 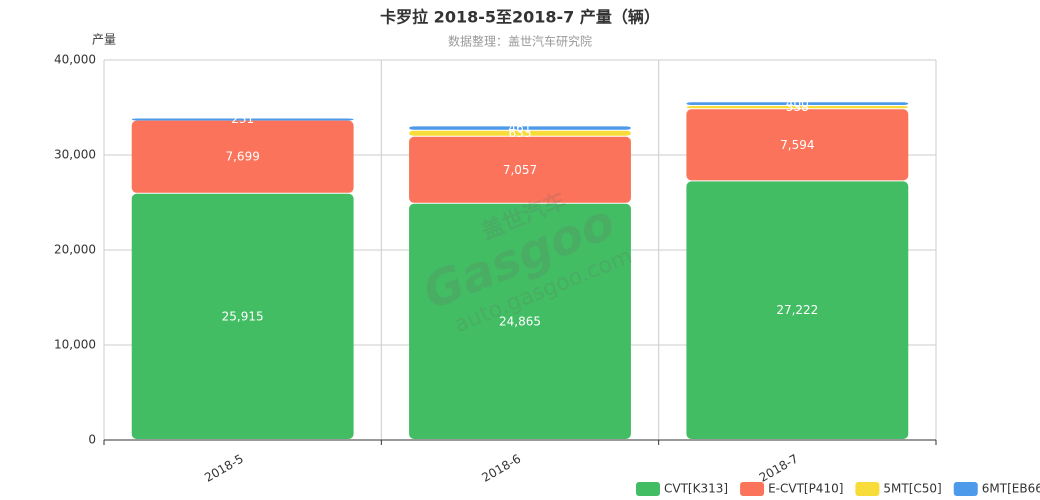 I want to click on data-label: 7,699, so click(x=242, y=157).